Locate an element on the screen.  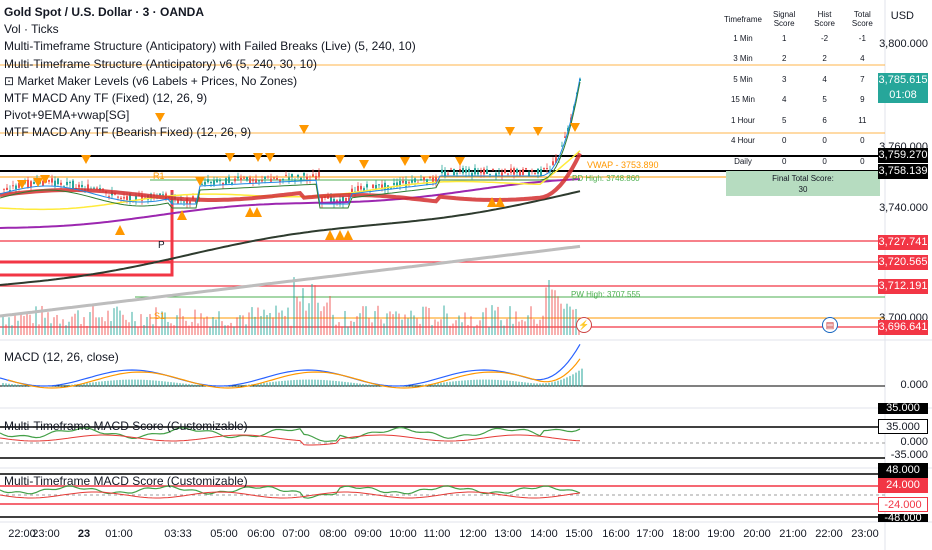
ema-green-line is located at coordinates (290, 145).